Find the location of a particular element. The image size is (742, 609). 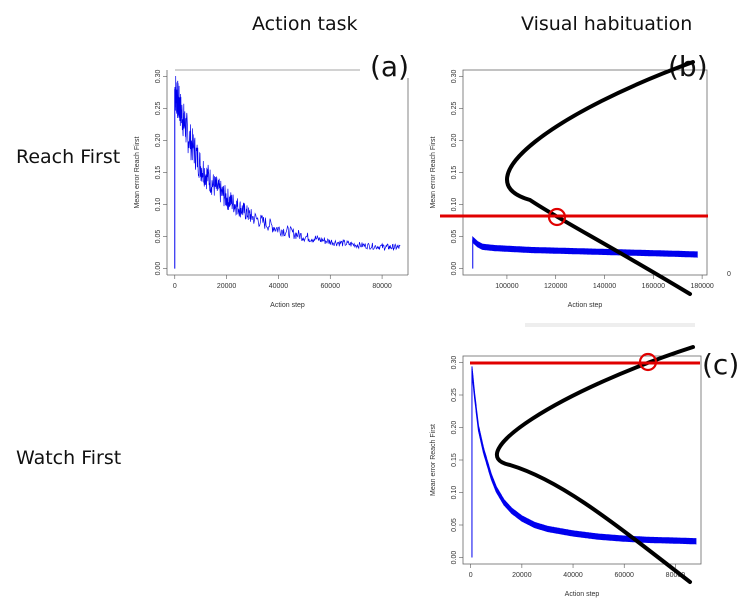

row-label-watch-first: Watch First is located at coordinates (68, 458).